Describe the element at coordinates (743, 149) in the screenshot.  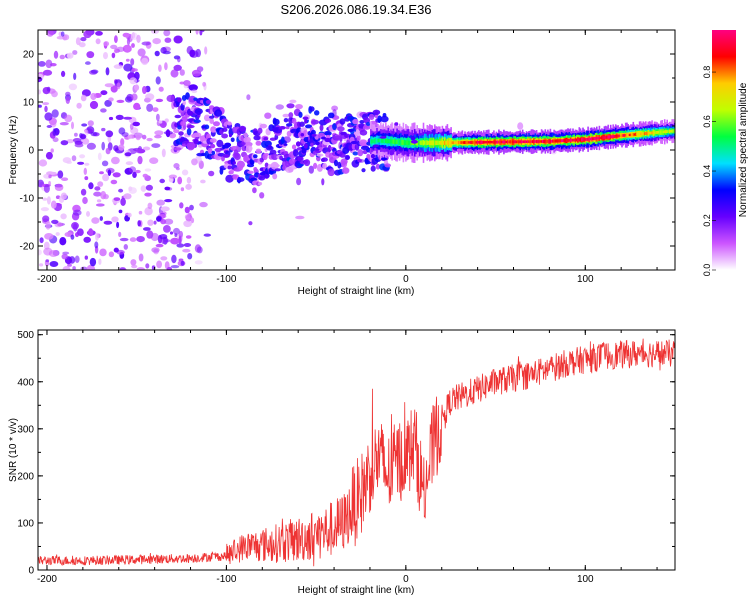
I see `colorbar-label: Normalized spectral amplitude` at that location.